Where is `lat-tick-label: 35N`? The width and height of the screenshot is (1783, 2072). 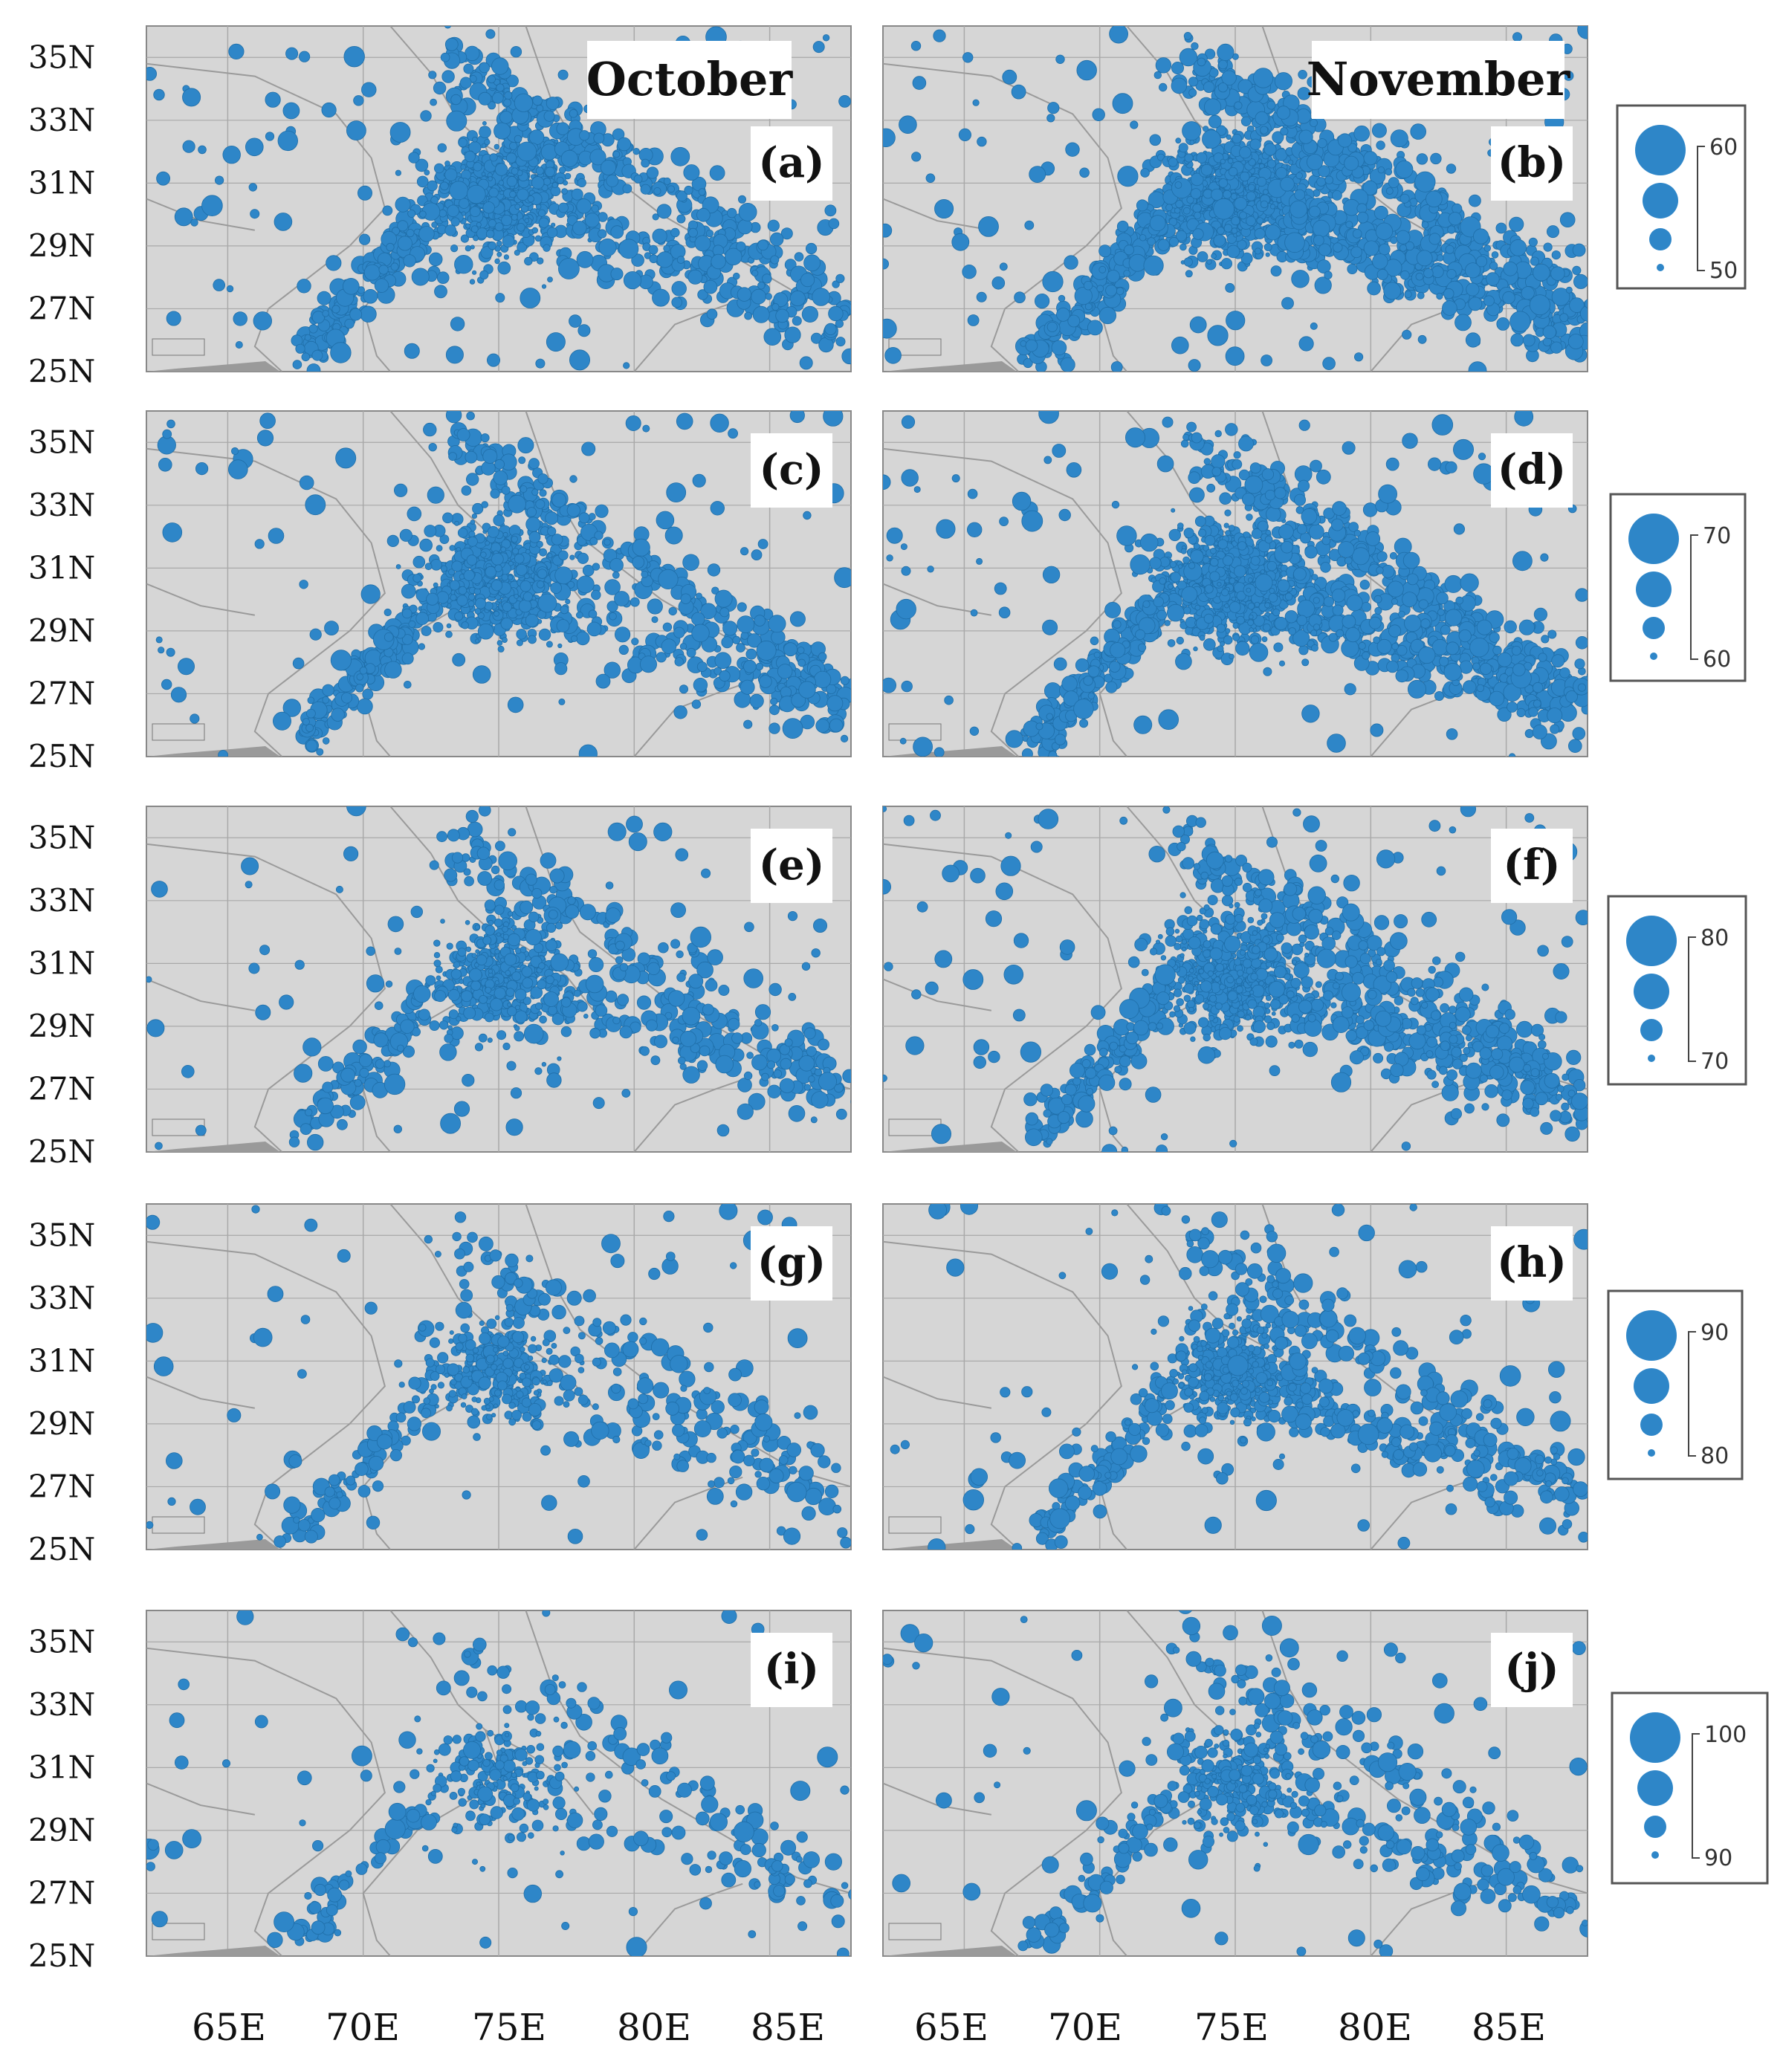
lat-tick-label: 35N is located at coordinates (61, 57).